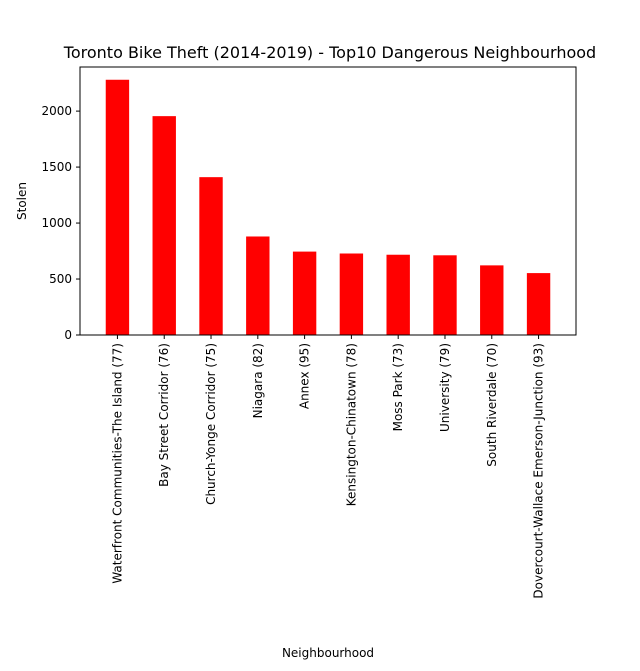 The height and width of the screenshot is (671, 640). What do you see at coordinates (258, 380) in the screenshot?
I see `x-tick-label: Niagara (82)` at bounding box center [258, 380].